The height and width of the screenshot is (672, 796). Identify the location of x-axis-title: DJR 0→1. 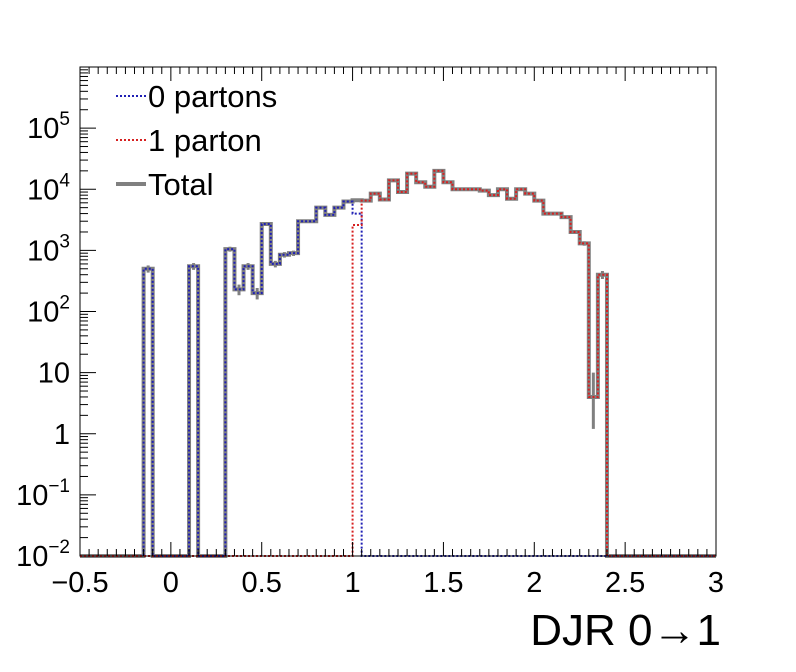
(625, 630).